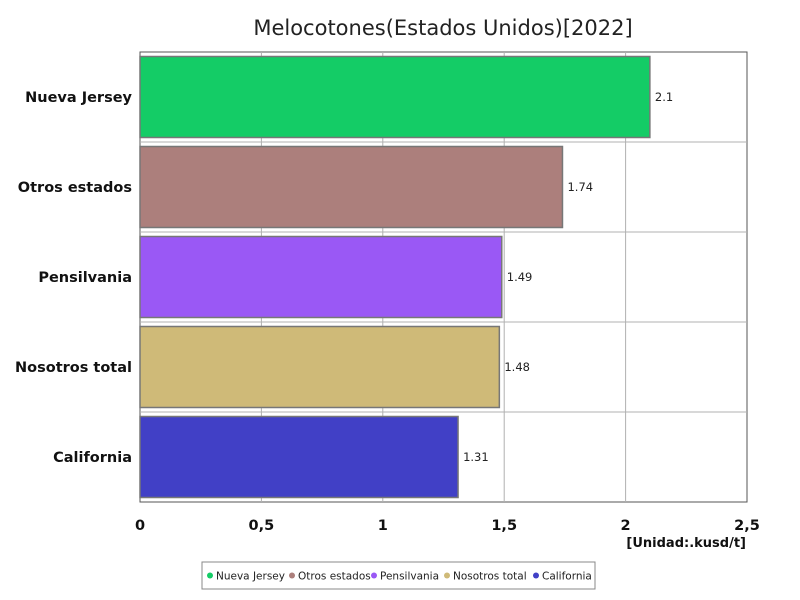  What do you see at coordinates (92, 458) in the screenshot?
I see `category-label: California` at bounding box center [92, 458].